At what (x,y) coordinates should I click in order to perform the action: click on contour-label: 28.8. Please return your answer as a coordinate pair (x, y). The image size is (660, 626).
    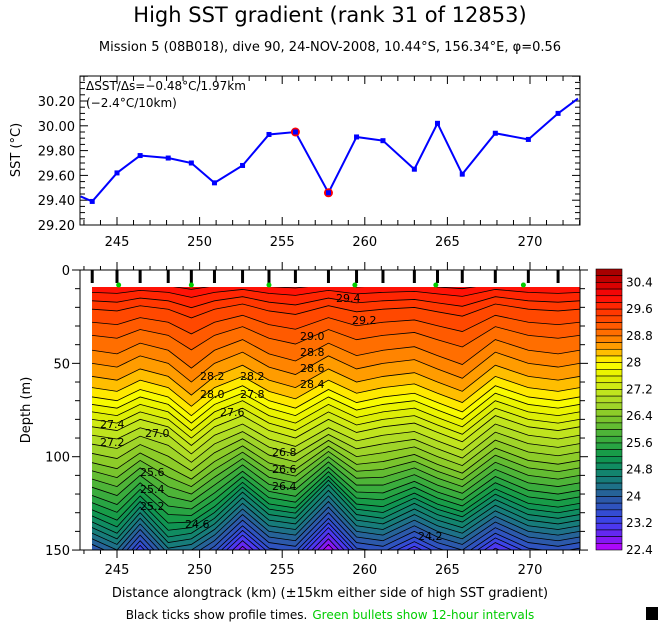
    Looking at the image, I should click on (312, 352).